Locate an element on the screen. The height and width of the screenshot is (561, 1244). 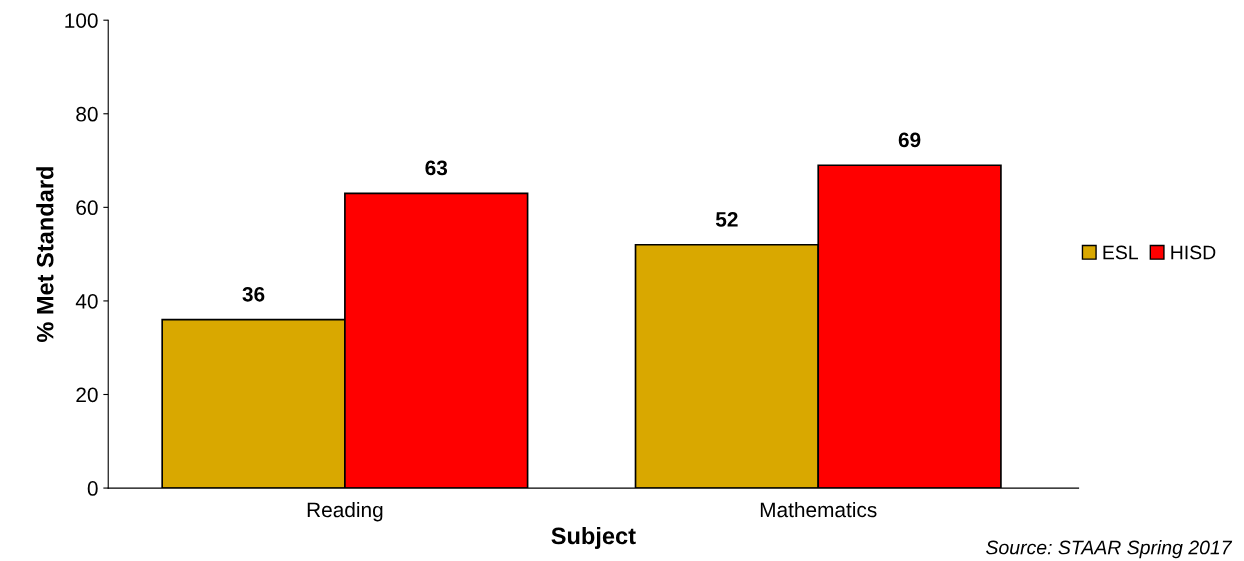
y-tick-label: 40 is located at coordinates (86, 301).